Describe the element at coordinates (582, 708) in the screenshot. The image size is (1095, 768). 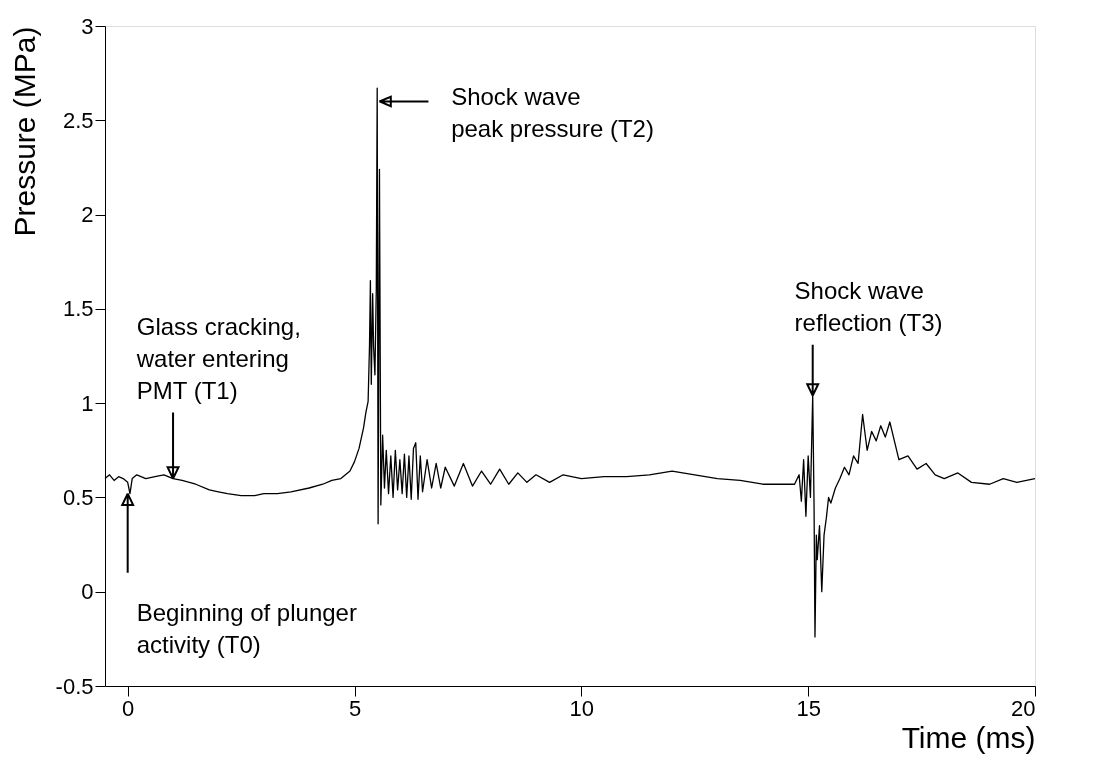
I see `x-tick-label: 10` at that location.